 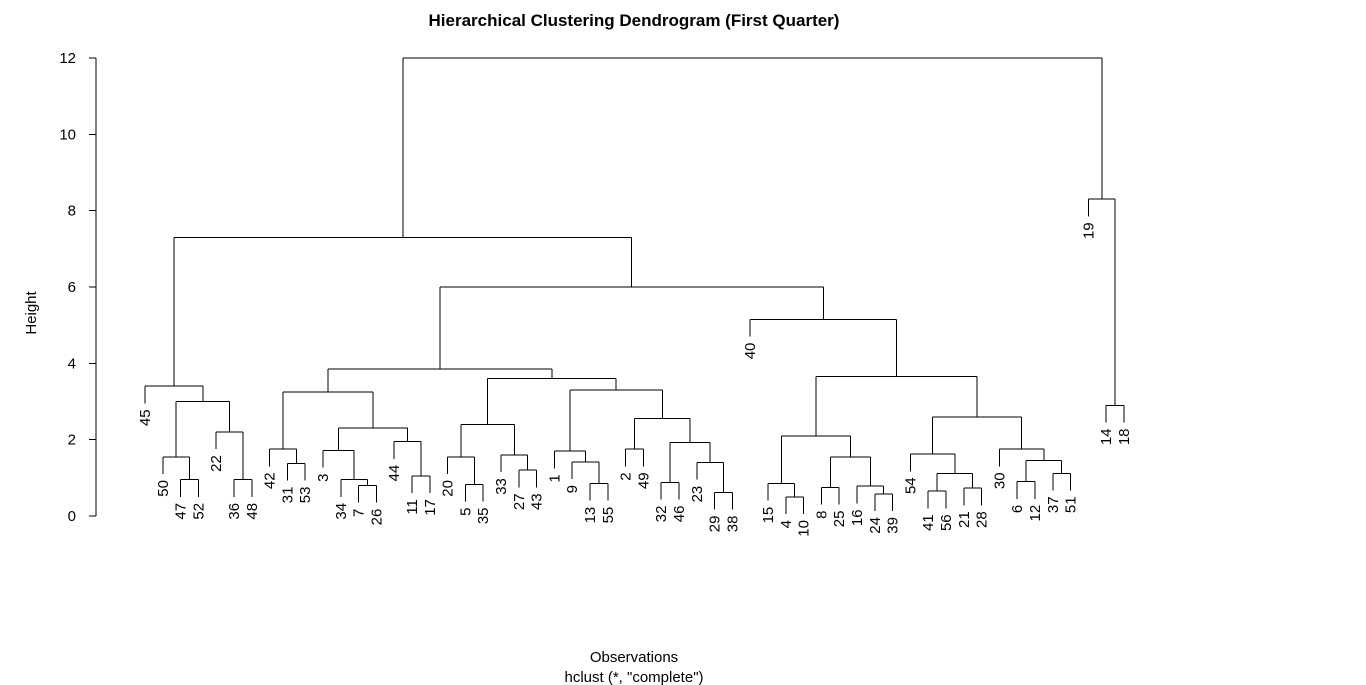 I want to click on leaf-label: 44, so click(x=394, y=473).